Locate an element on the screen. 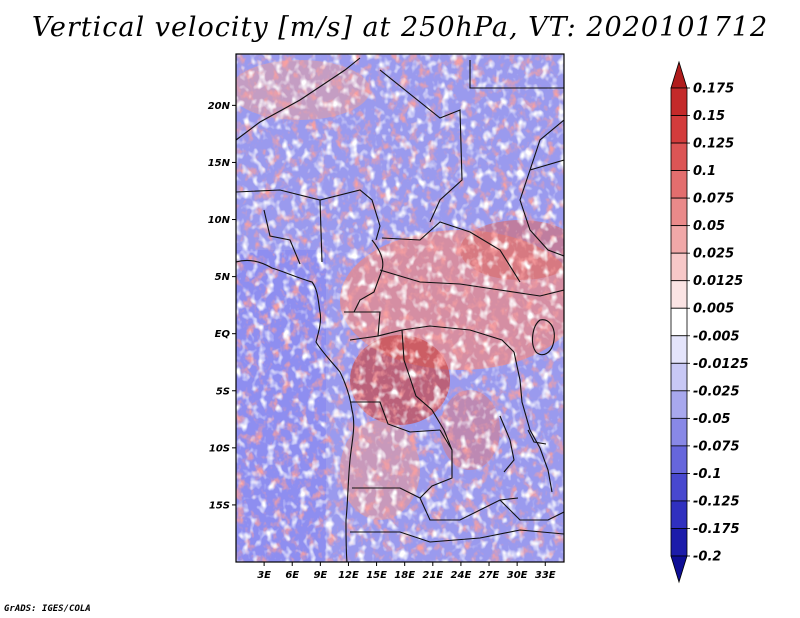 The image size is (800, 618). colorbar-label: 0.1 is located at coordinates (704, 171).